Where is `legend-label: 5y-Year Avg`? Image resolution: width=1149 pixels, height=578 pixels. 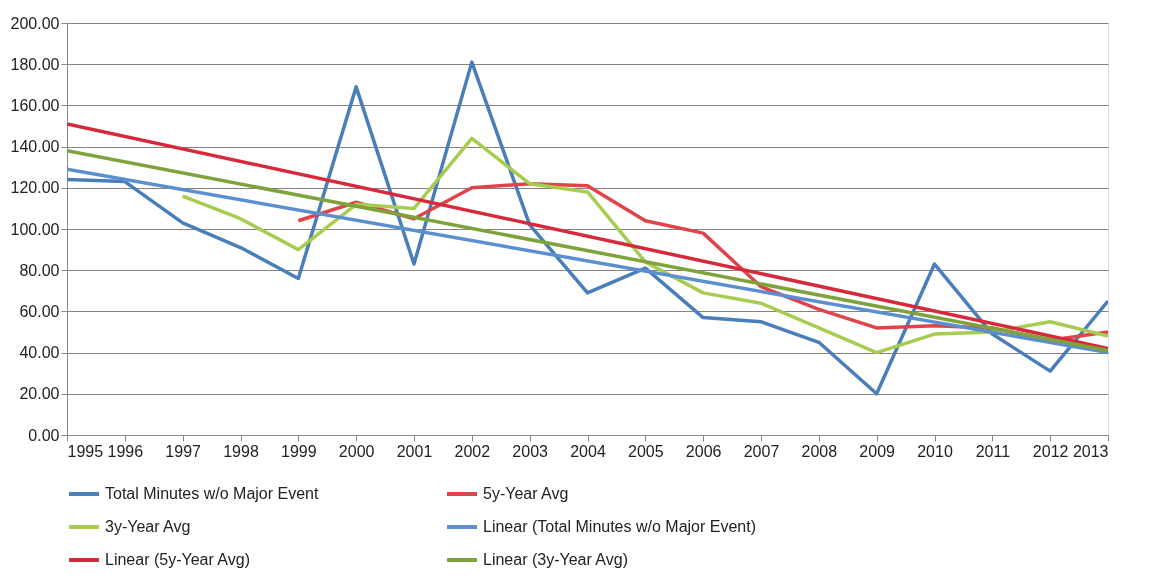
legend-label: 5y-Year Avg is located at coordinates (526, 493).